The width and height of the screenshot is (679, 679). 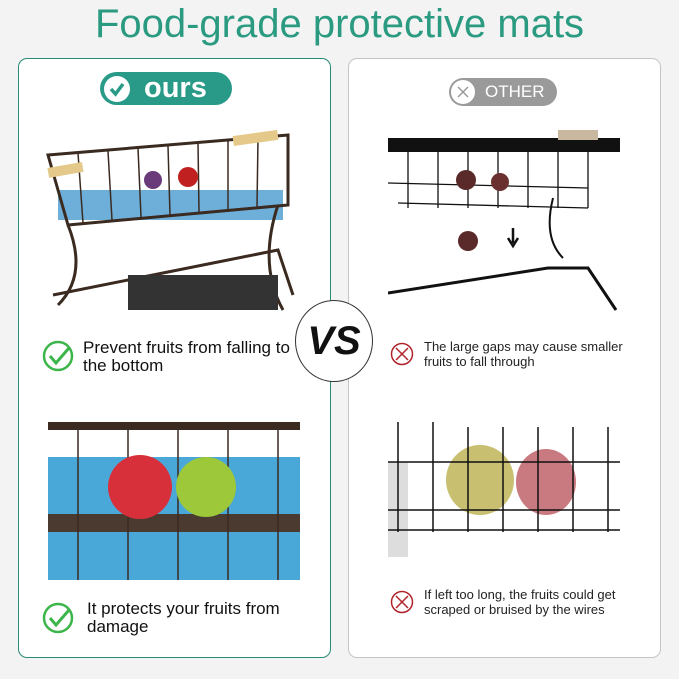 I want to click on check-circle-icon, so click(x=117, y=88).